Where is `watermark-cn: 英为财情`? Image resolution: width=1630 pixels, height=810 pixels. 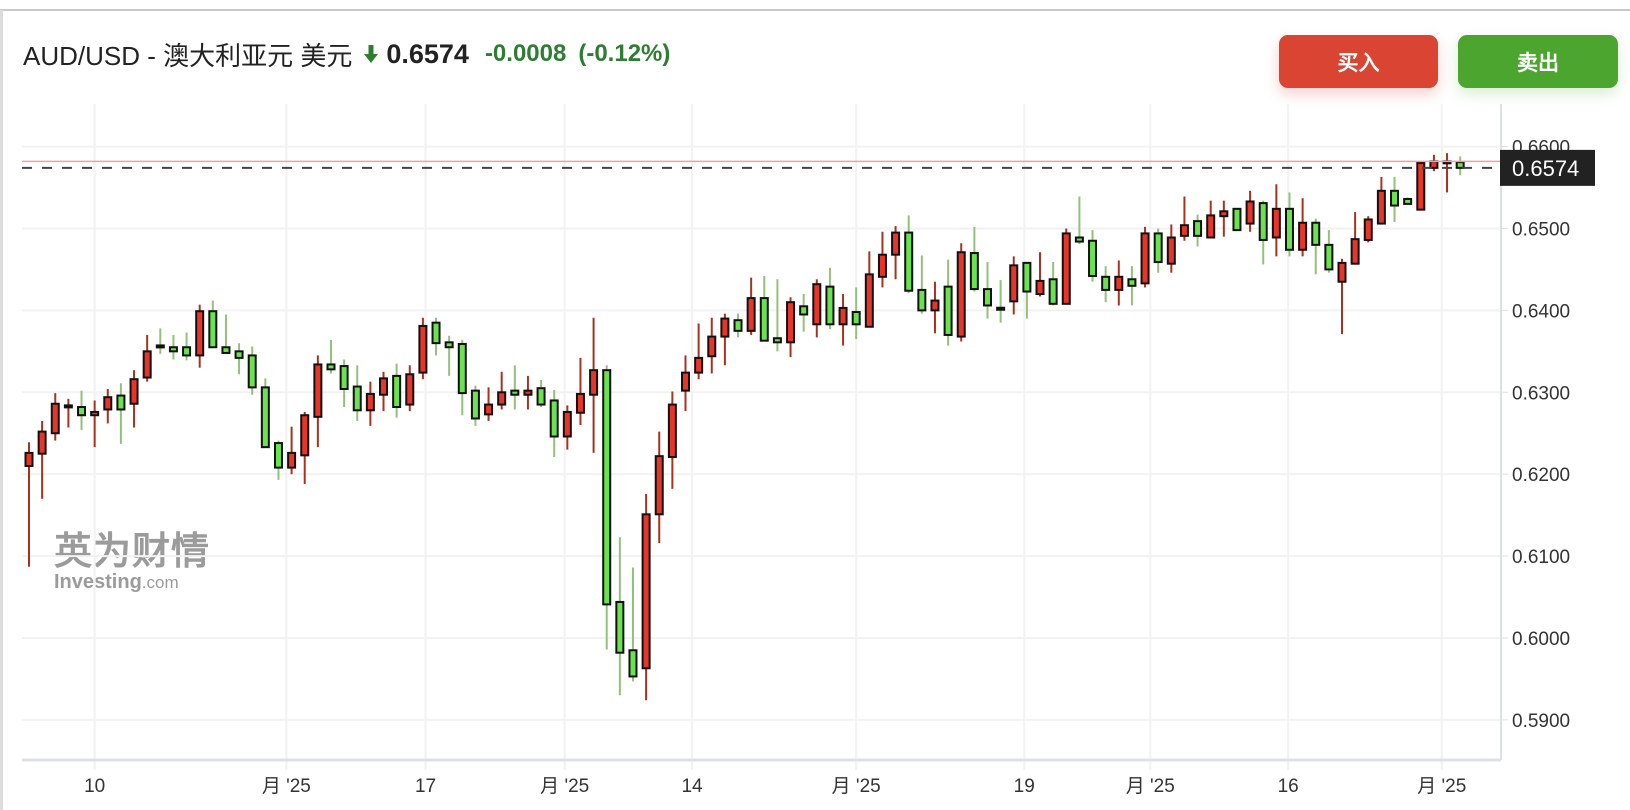
watermark-cn: 英为财情 is located at coordinates (132, 552).